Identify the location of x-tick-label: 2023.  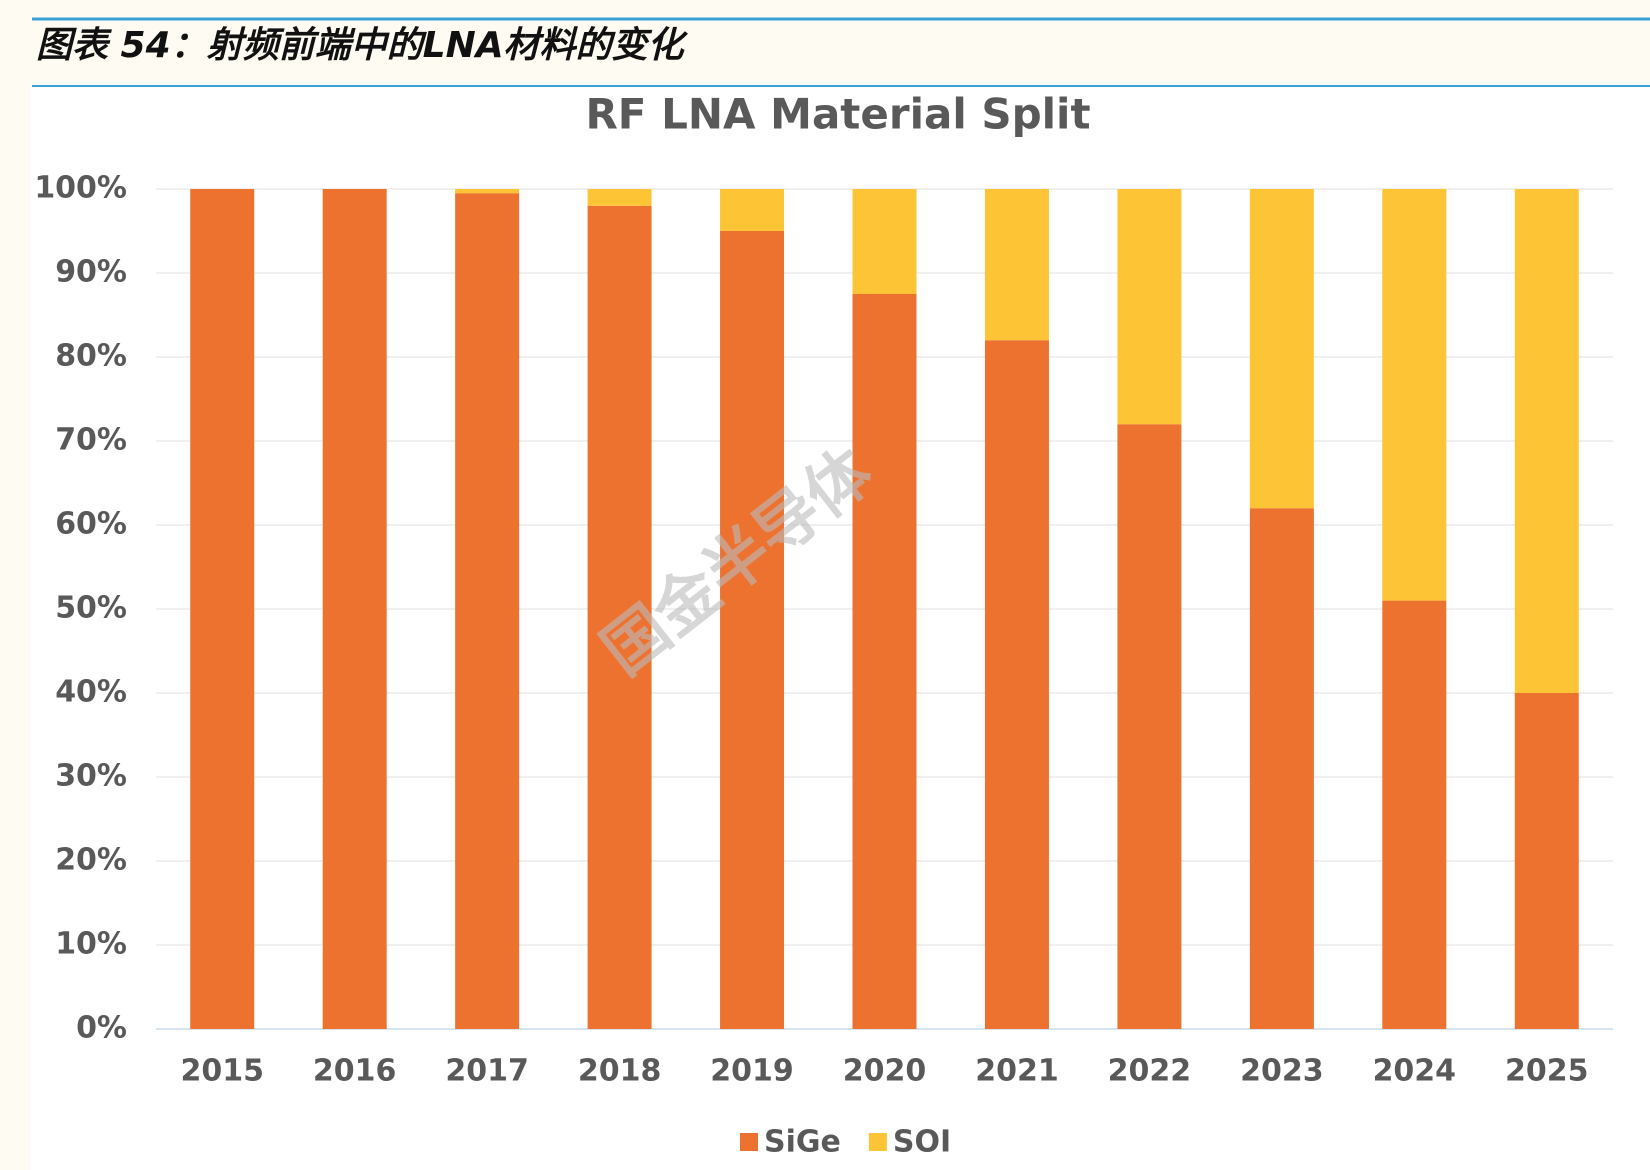
(1282, 1071).